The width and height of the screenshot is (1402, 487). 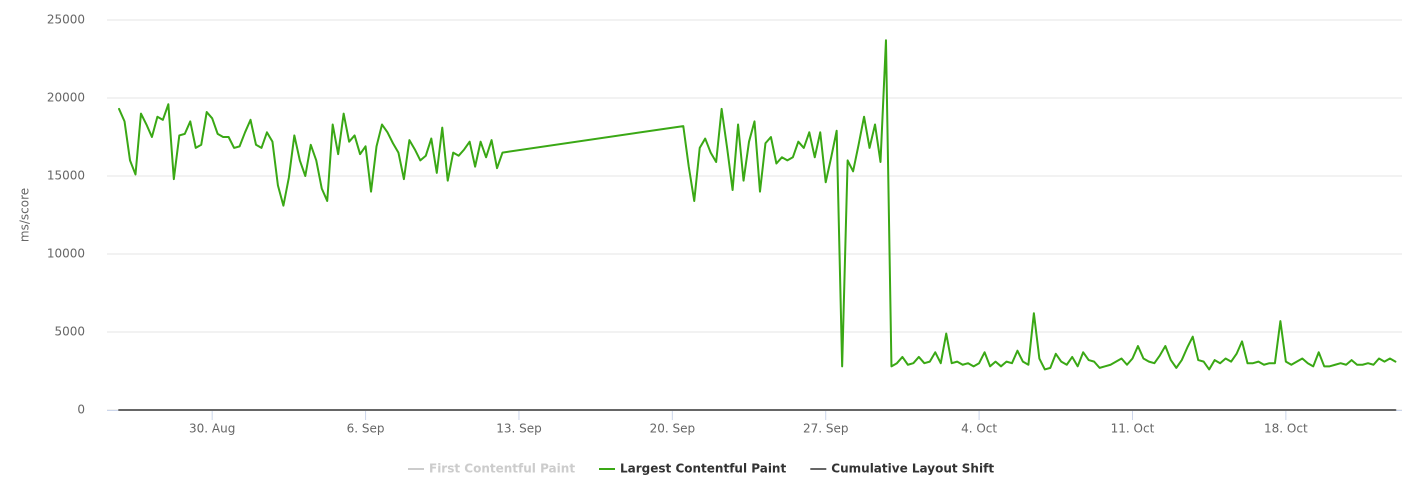 What do you see at coordinates (66, 20) in the screenshot?
I see `y-tick-label: 25000` at bounding box center [66, 20].